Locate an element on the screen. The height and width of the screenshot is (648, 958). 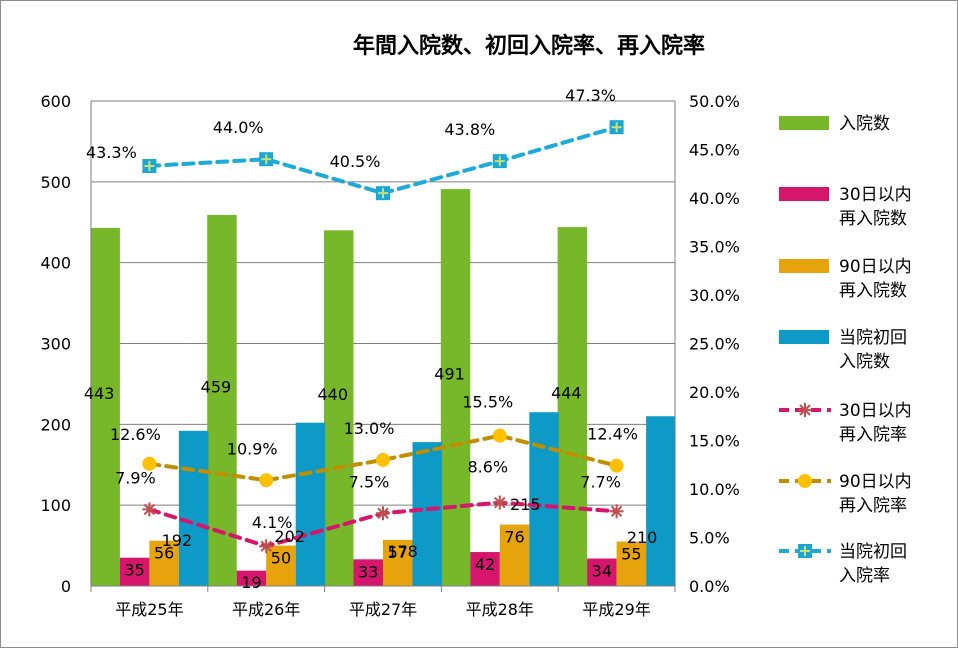
y-right-tick-label: 15.0% is located at coordinates (714, 441).